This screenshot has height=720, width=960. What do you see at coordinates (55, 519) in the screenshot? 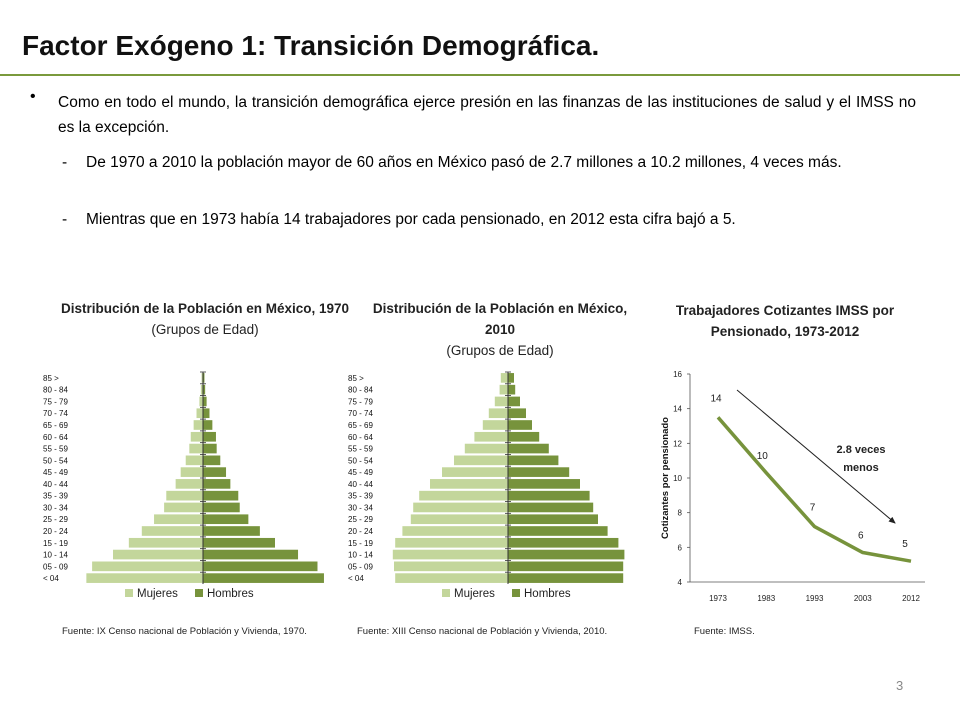
I see `age-label: 25 - 29` at bounding box center [55, 519].